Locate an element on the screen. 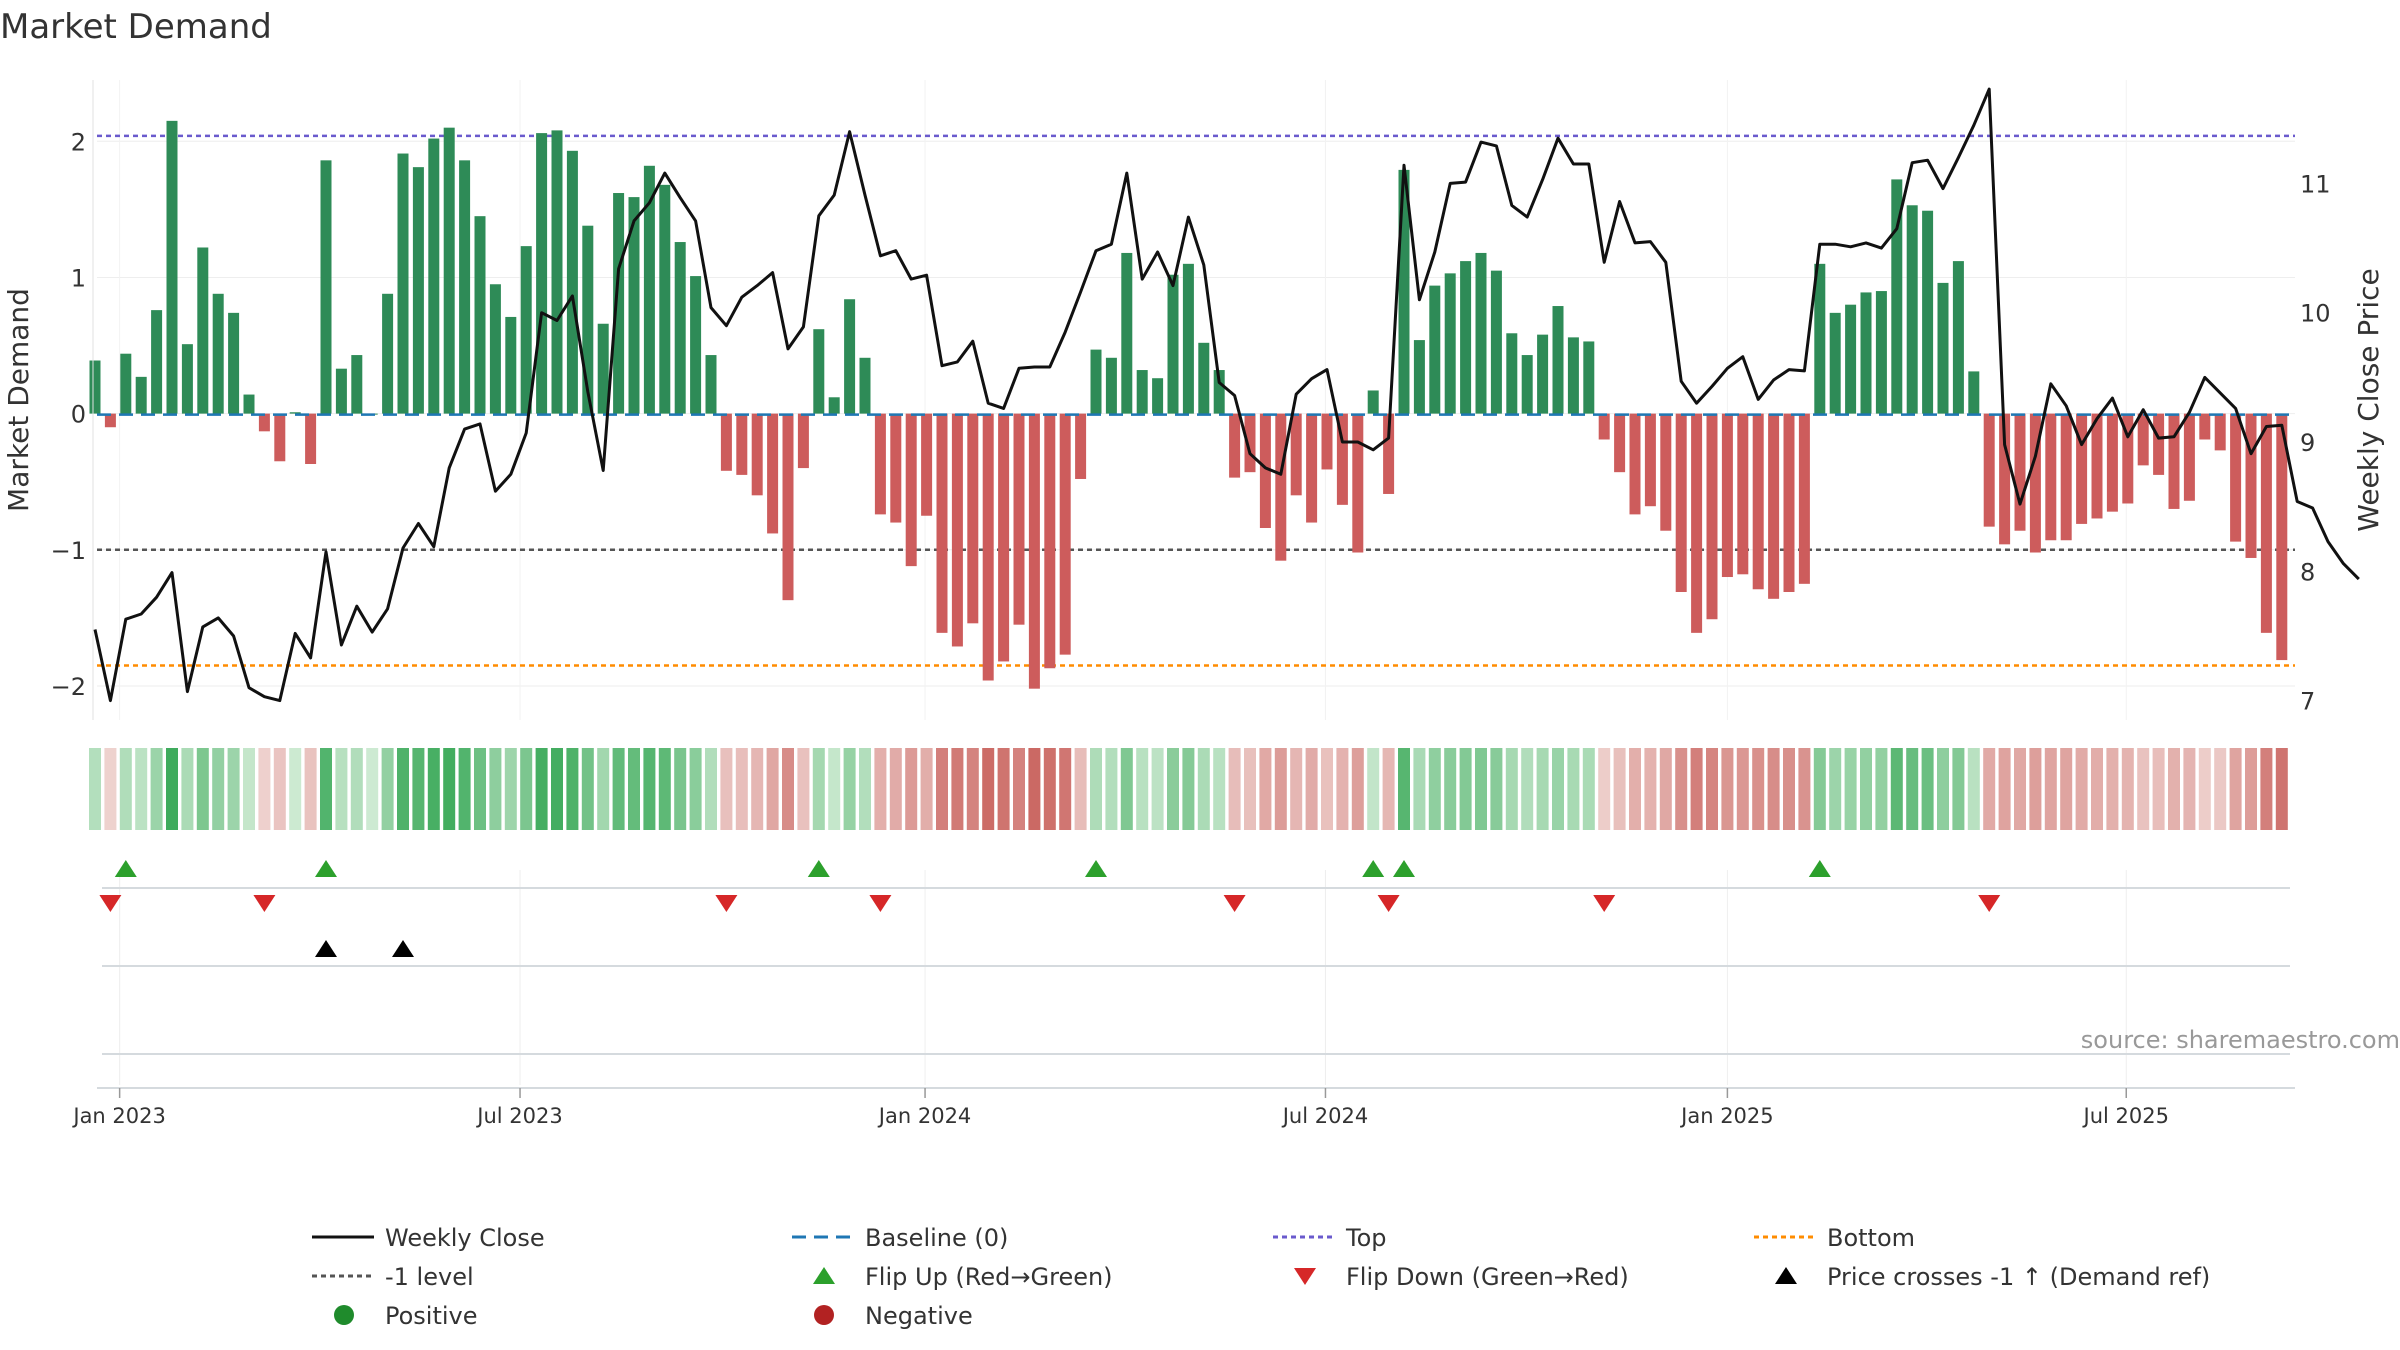 This screenshot has width=2400, height=1350. chart-title: Market Demand is located at coordinates (136, 27).